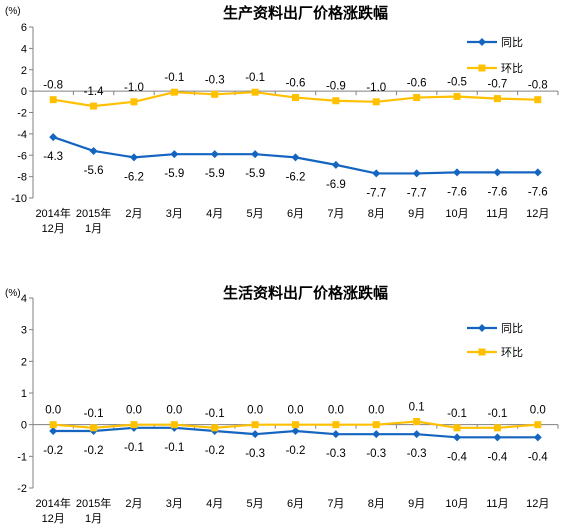 The width and height of the screenshot is (562, 529). What do you see at coordinates (93, 229) in the screenshot?
I see `x-tick-label: 1月` at bounding box center [93, 229].